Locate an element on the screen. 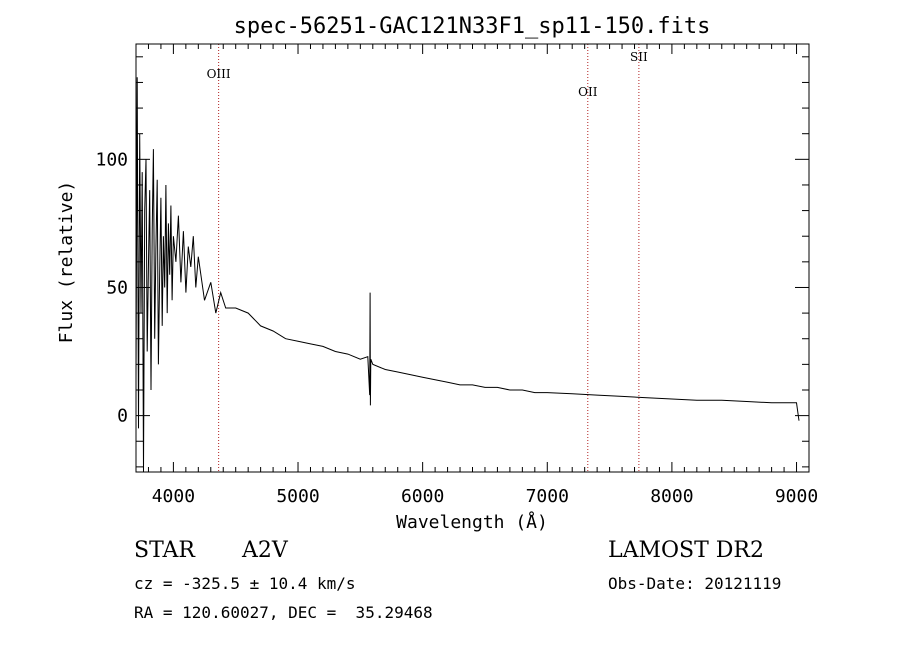 This screenshot has height=649, width=900. x-tick-label: 6000 is located at coordinates (422, 496).